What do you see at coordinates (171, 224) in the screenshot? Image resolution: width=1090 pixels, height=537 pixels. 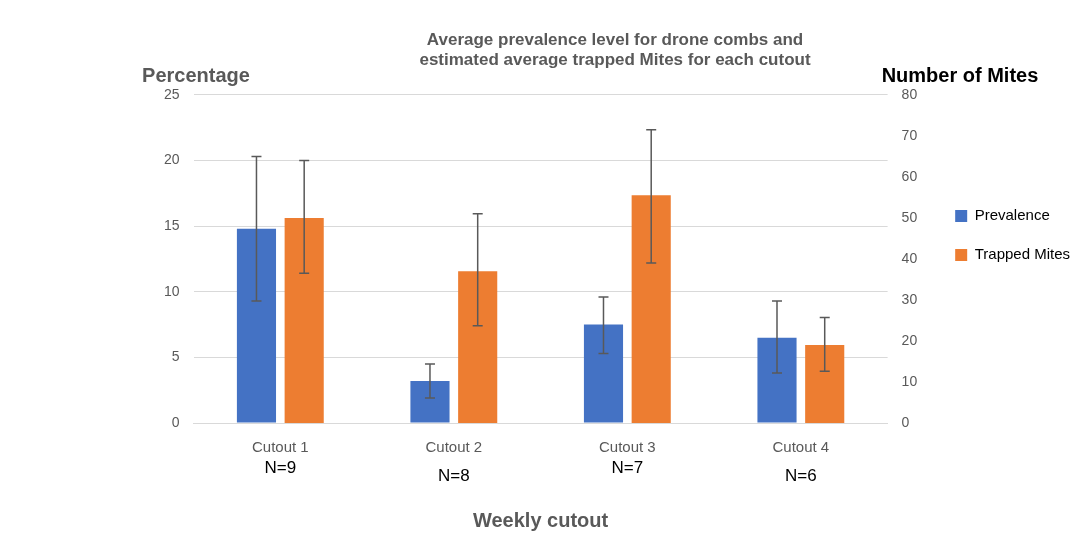 I see `y-tick-label: 15` at bounding box center [171, 224].